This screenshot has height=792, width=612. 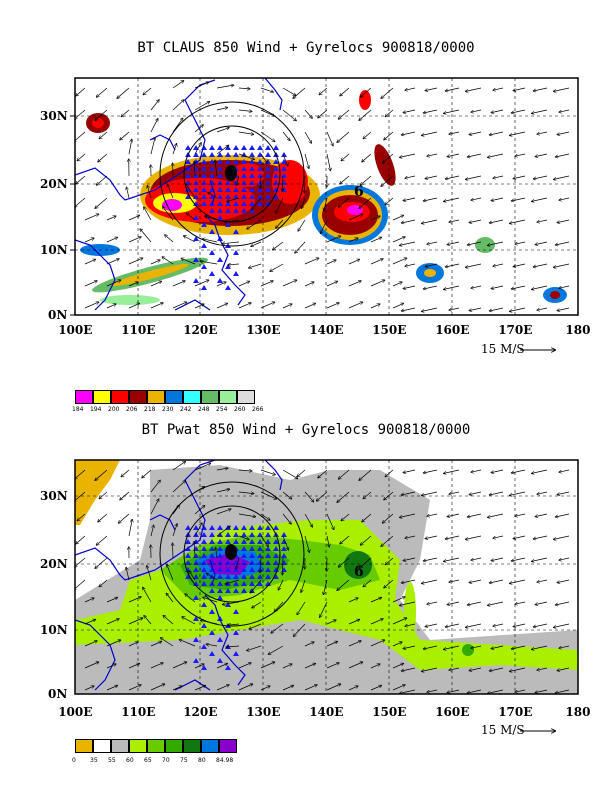 I want to click on panel1-lat-label: 0N, so click(x=58, y=315).